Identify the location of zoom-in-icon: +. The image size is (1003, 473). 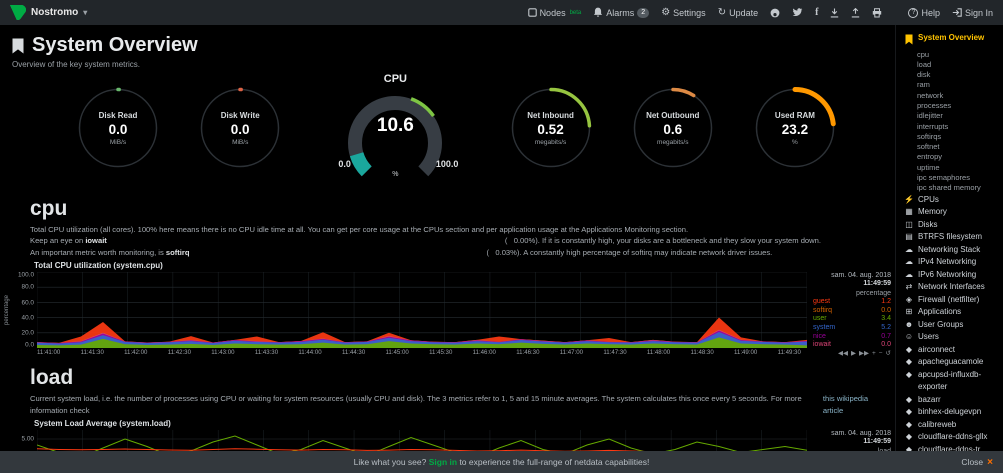
(873, 354).